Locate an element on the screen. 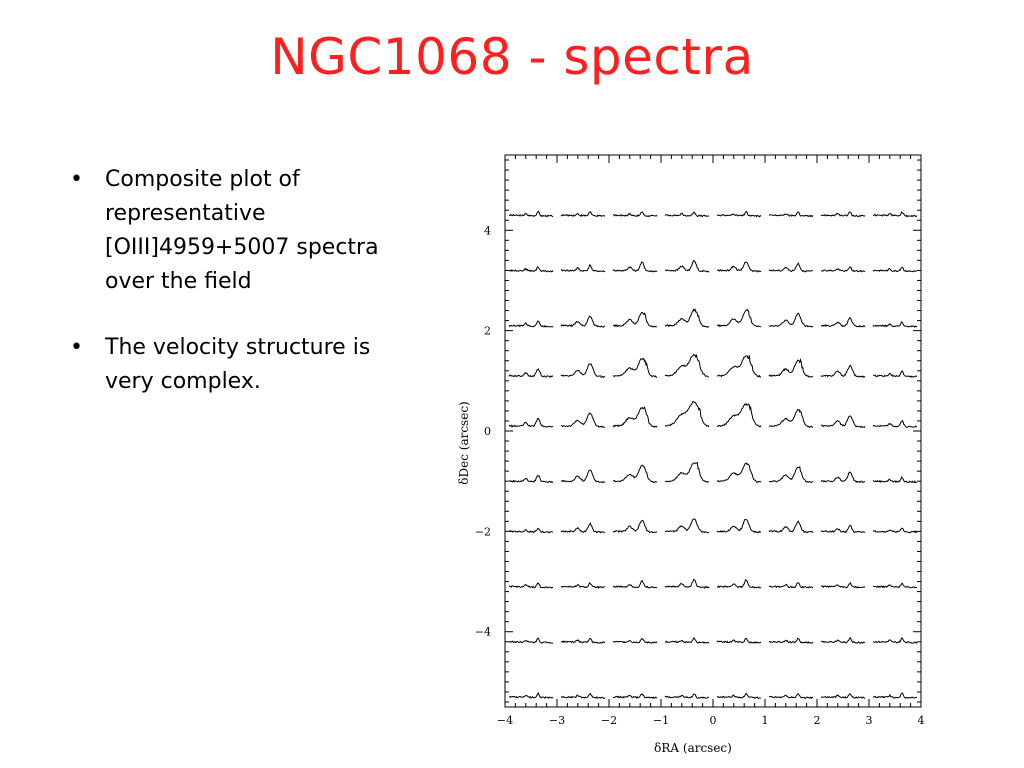  x-tick-label: −1 is located at coordinates (661, 720).